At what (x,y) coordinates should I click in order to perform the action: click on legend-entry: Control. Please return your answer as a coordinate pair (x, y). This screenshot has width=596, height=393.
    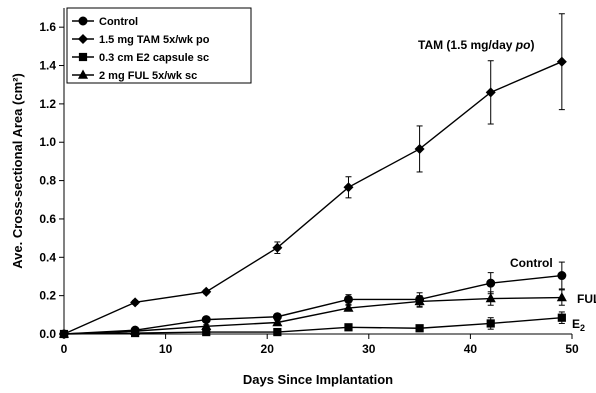
    Looking at the image, I should click on (118, 22).